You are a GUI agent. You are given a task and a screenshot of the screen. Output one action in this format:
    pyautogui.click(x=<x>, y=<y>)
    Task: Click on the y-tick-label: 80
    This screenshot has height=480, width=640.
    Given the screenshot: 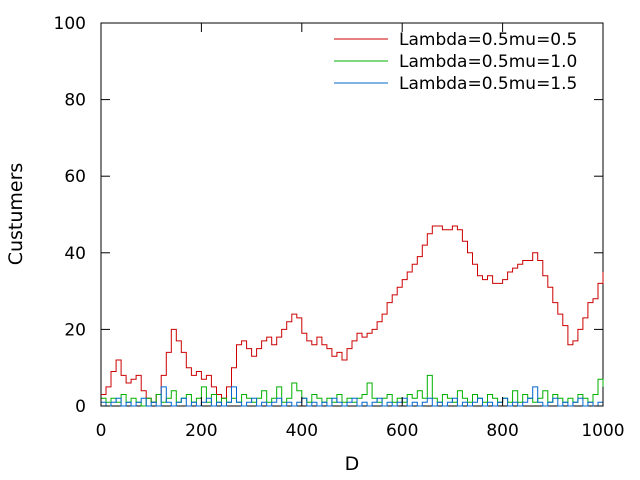 What is the action you would take?
    pyautogui.click(x=75, y=101)
    